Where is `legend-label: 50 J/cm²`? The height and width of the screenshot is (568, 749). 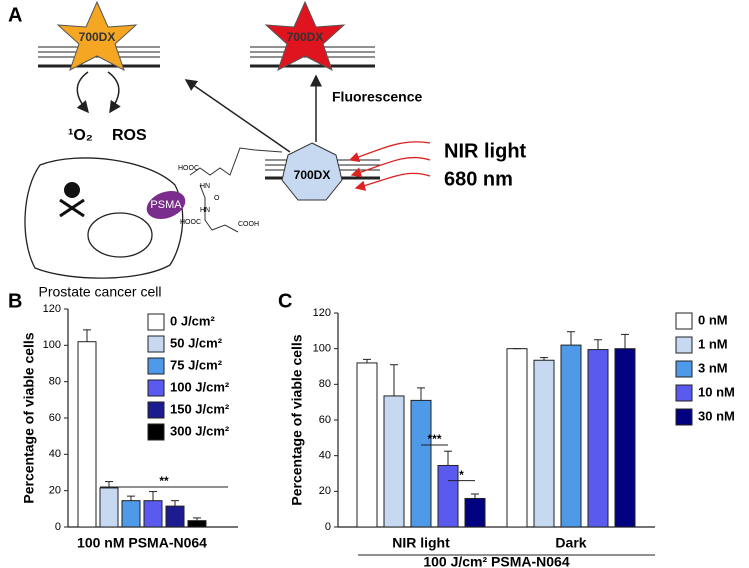 legend-label: 50 J/cm² is located at coordinates (196, 342).